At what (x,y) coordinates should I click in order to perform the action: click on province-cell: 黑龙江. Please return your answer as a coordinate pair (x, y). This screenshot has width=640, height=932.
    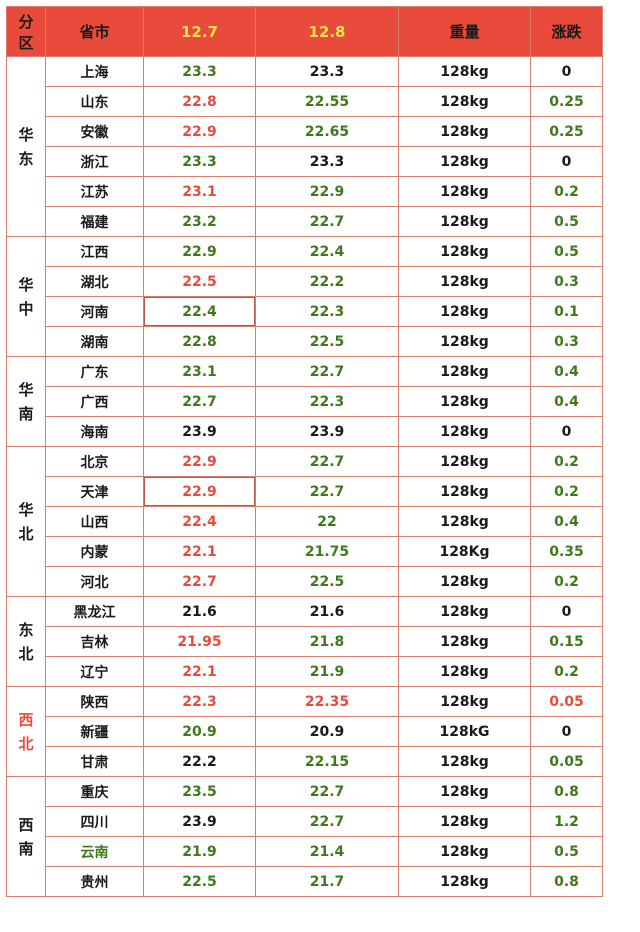
    Looking at the image, I should click on (94, 611).